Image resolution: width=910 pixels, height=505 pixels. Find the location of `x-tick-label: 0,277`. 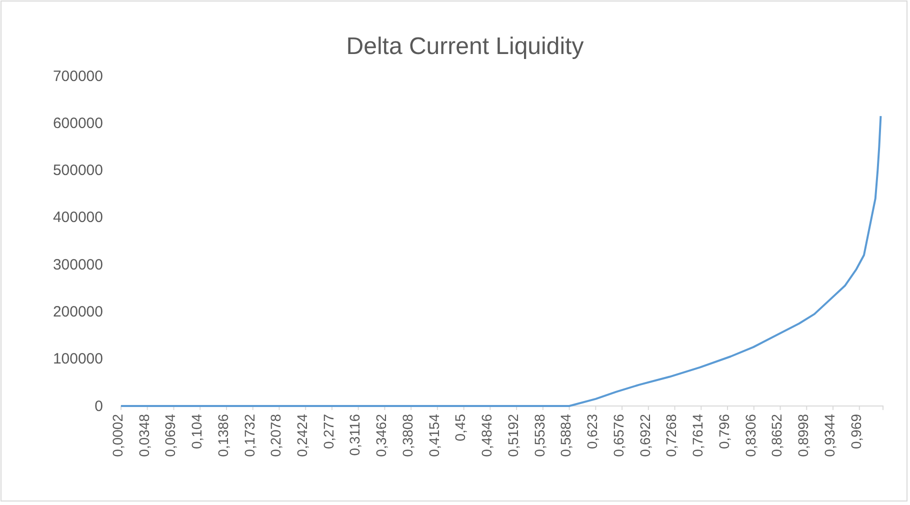

x-tick-label: 0,277 is located at coordinates (328, 432).